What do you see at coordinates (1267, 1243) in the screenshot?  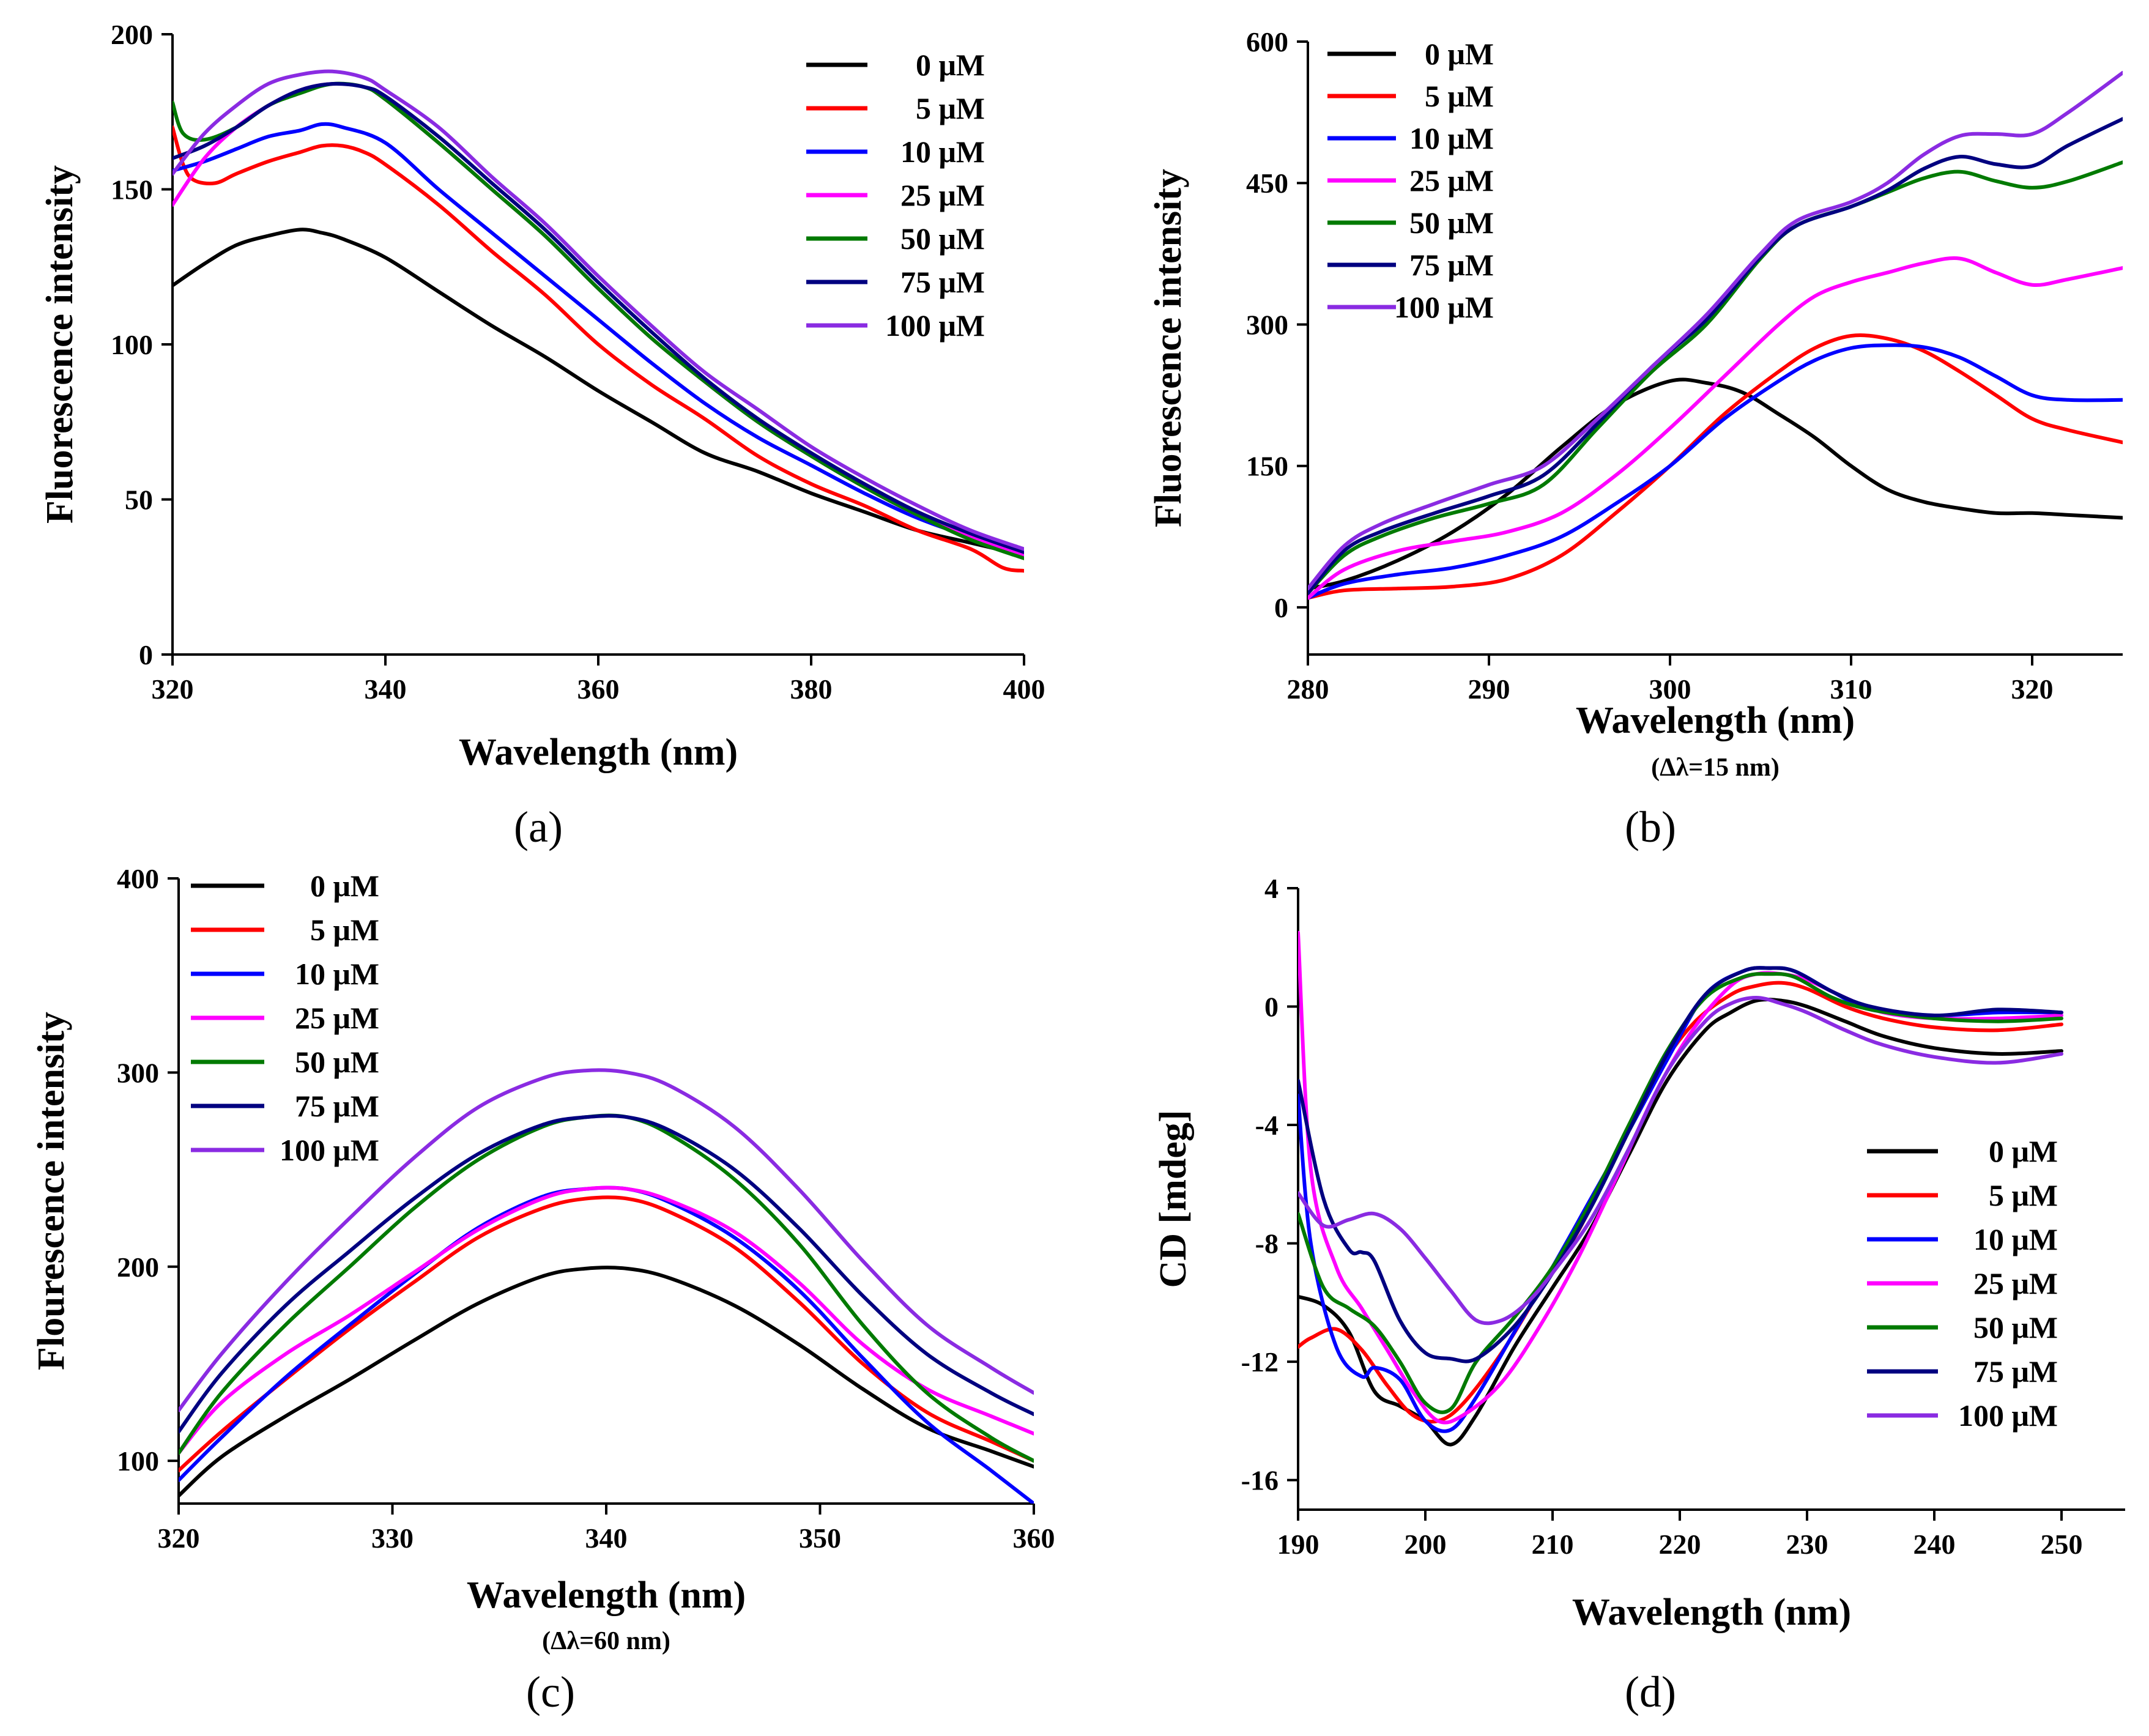 I see `y-tick-label: -8` at bounding box center [1267, 1243].